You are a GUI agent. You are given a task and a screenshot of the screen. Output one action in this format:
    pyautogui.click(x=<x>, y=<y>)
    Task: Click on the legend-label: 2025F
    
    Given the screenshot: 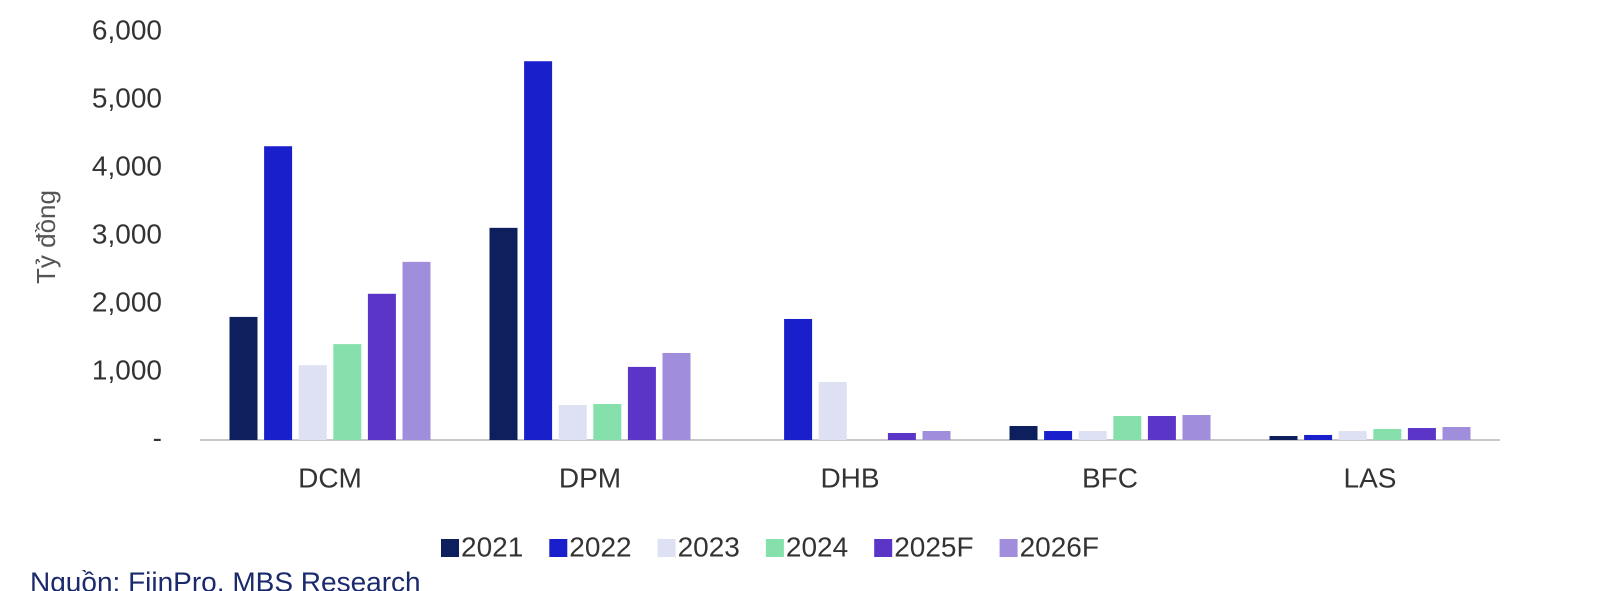 What is the action you would take?
    pyautogui.click(x=933, y=546)
    